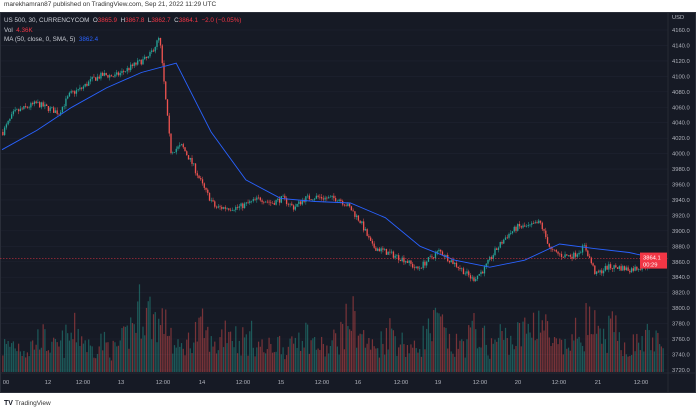  What do you see at coordinates (40, 39) in the screenshot?
I see `ma-label: MA (50, close, 0, SMA, 5)` at bounding box center [40, 39].